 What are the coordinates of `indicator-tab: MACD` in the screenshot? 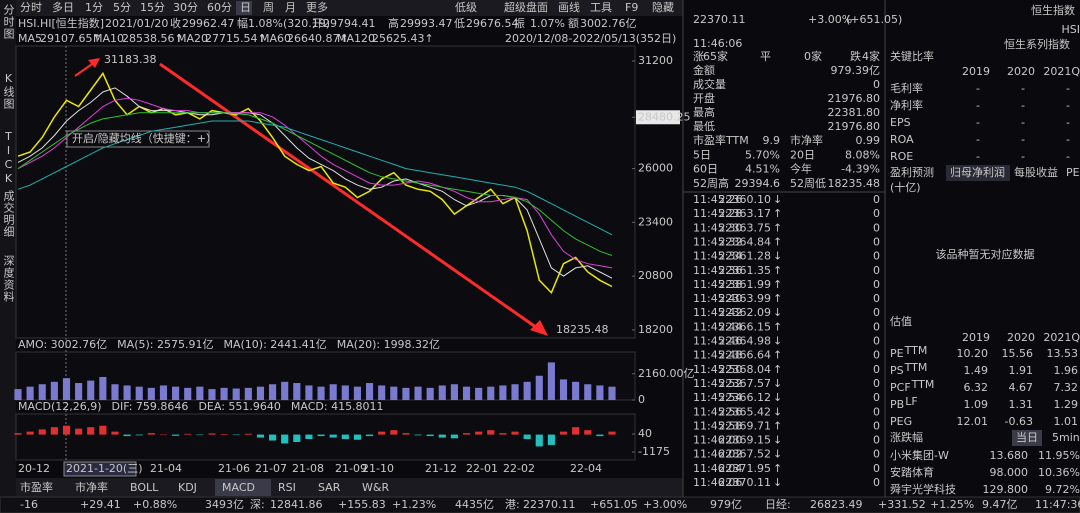 It's located at (238, 487).